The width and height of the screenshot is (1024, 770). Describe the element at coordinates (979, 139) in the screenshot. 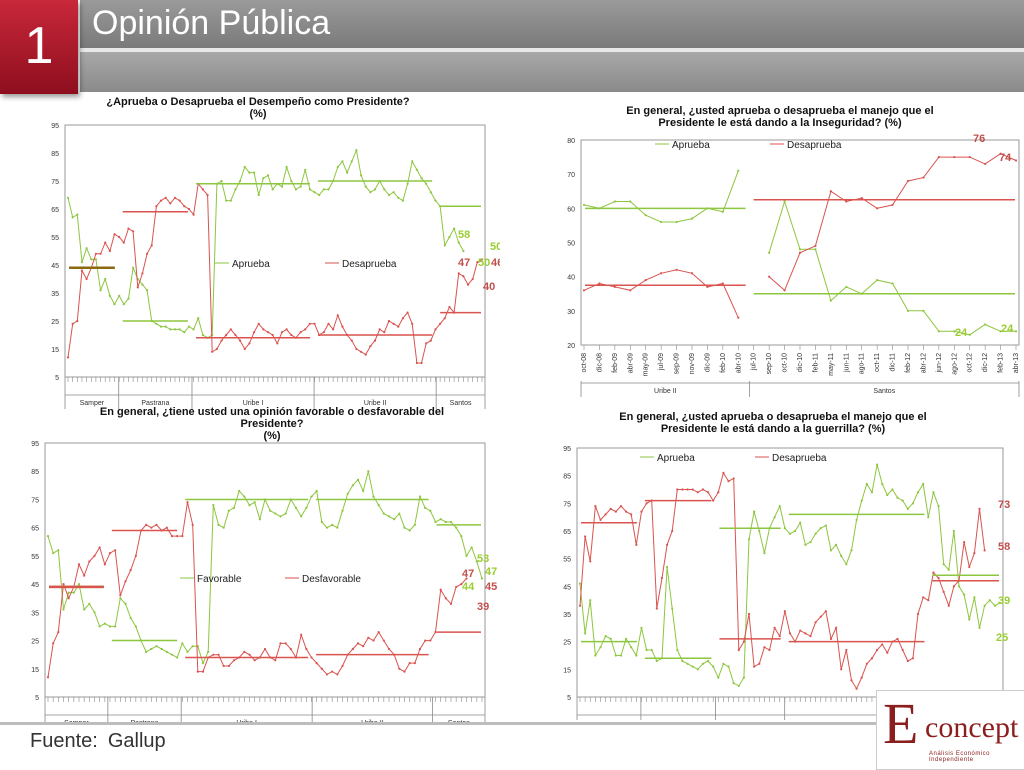

I see `end-value-label: 76` at that location.